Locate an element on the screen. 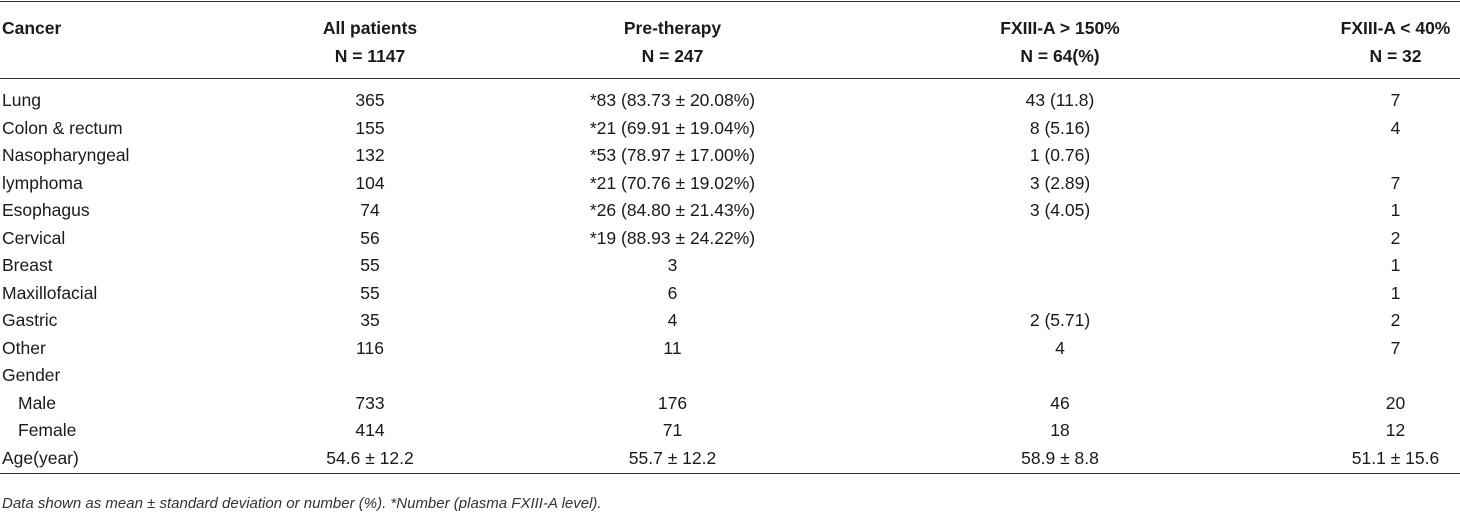 The width and height of the screenshot is (1460, 515). cell: 20 is located at coordinates (1395, 402).